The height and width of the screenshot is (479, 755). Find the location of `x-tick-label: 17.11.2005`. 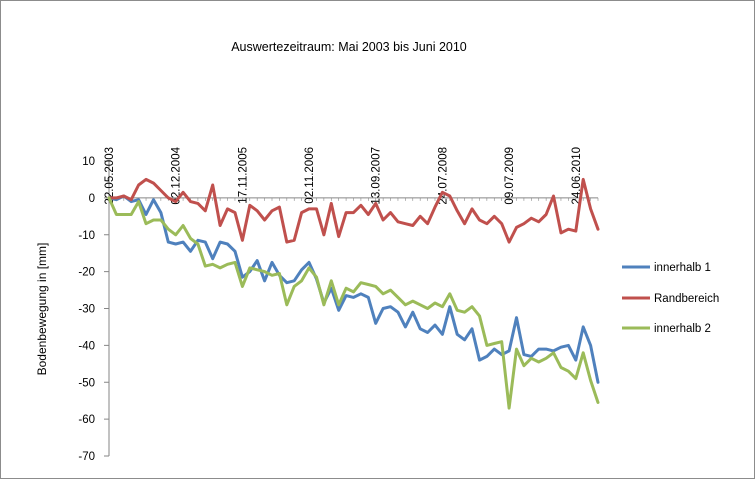

x-tick-label: 17.11.2005 is located at coordinates (243, 175).